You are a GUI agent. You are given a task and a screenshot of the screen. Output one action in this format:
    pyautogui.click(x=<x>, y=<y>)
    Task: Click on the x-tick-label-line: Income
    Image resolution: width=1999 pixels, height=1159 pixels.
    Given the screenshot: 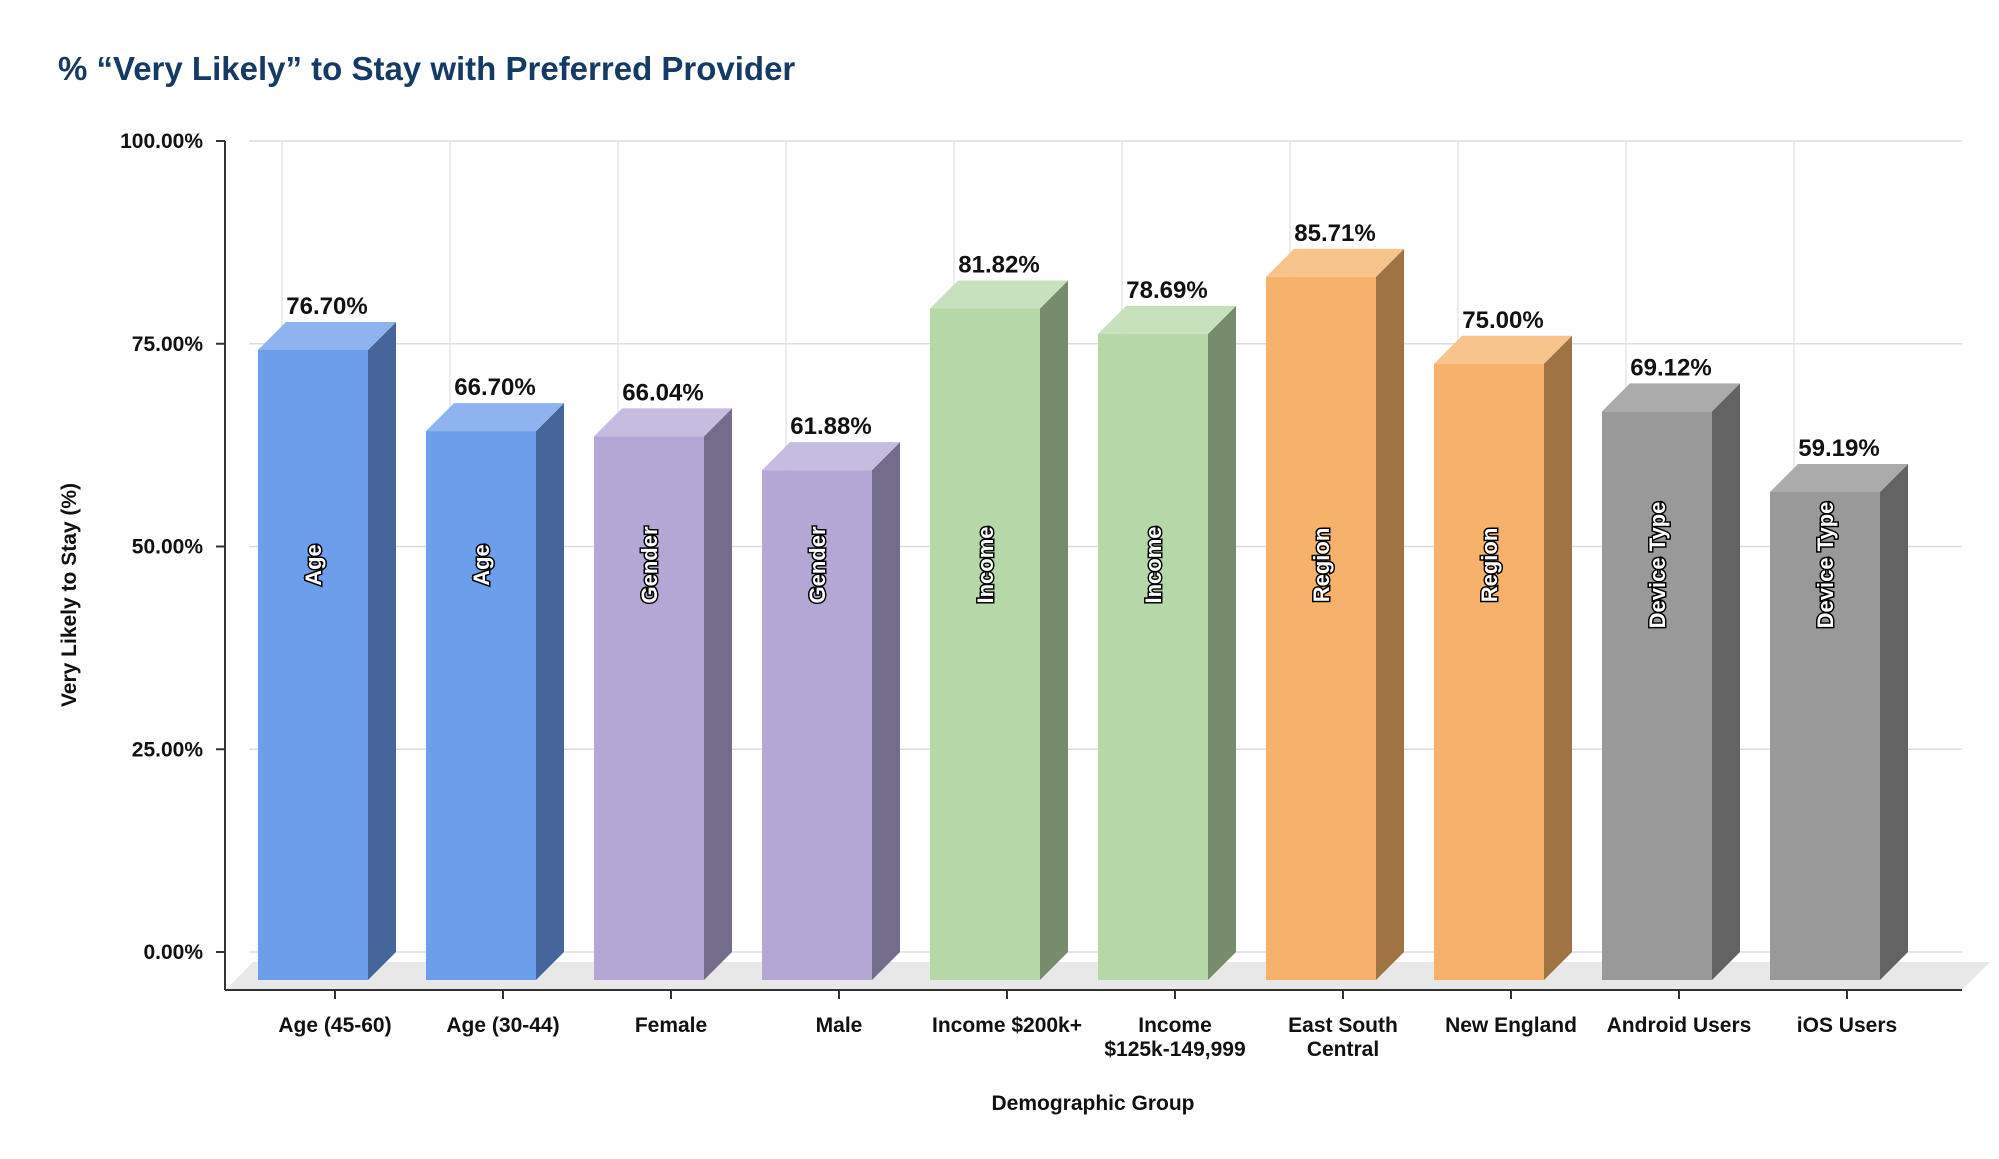 What is the action you would take?
    pyautogui.click(x=1175, y=1025)
    